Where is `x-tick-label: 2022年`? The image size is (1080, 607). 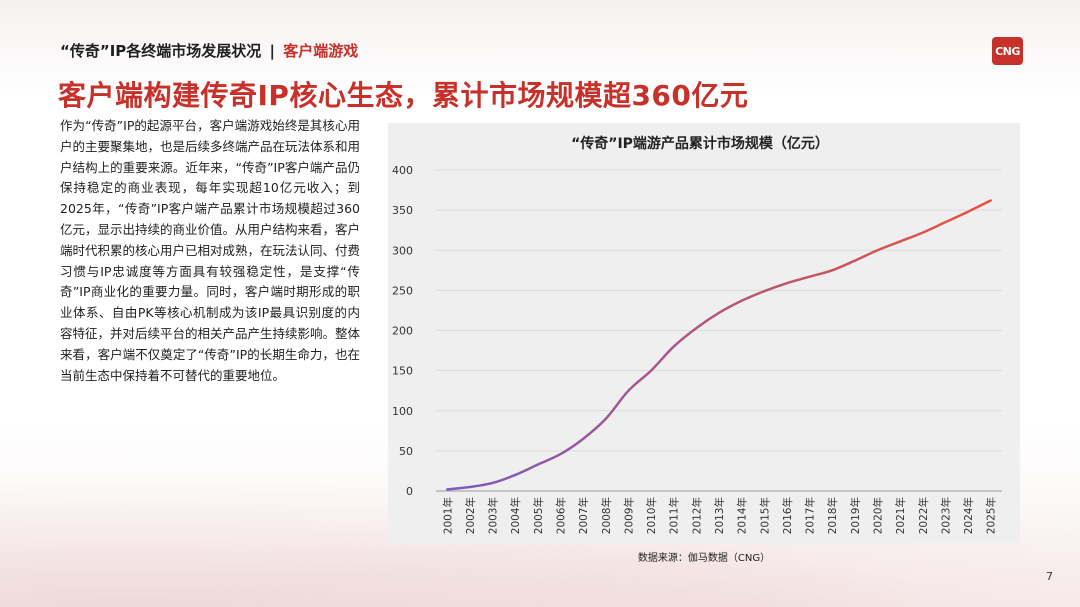 x-tick-label: 2022年 is located at coordinates (923, 515).